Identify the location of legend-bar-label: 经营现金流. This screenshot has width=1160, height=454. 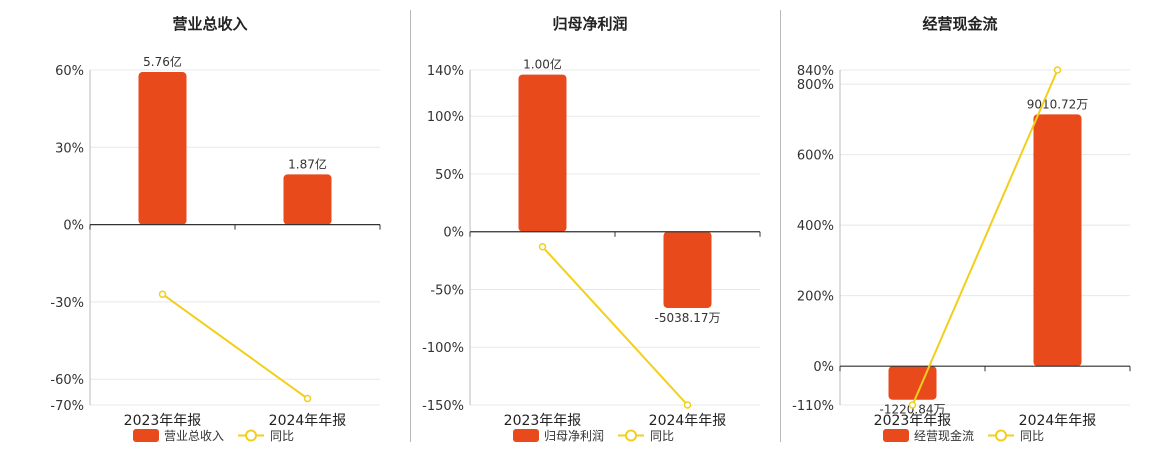
(944, 435).